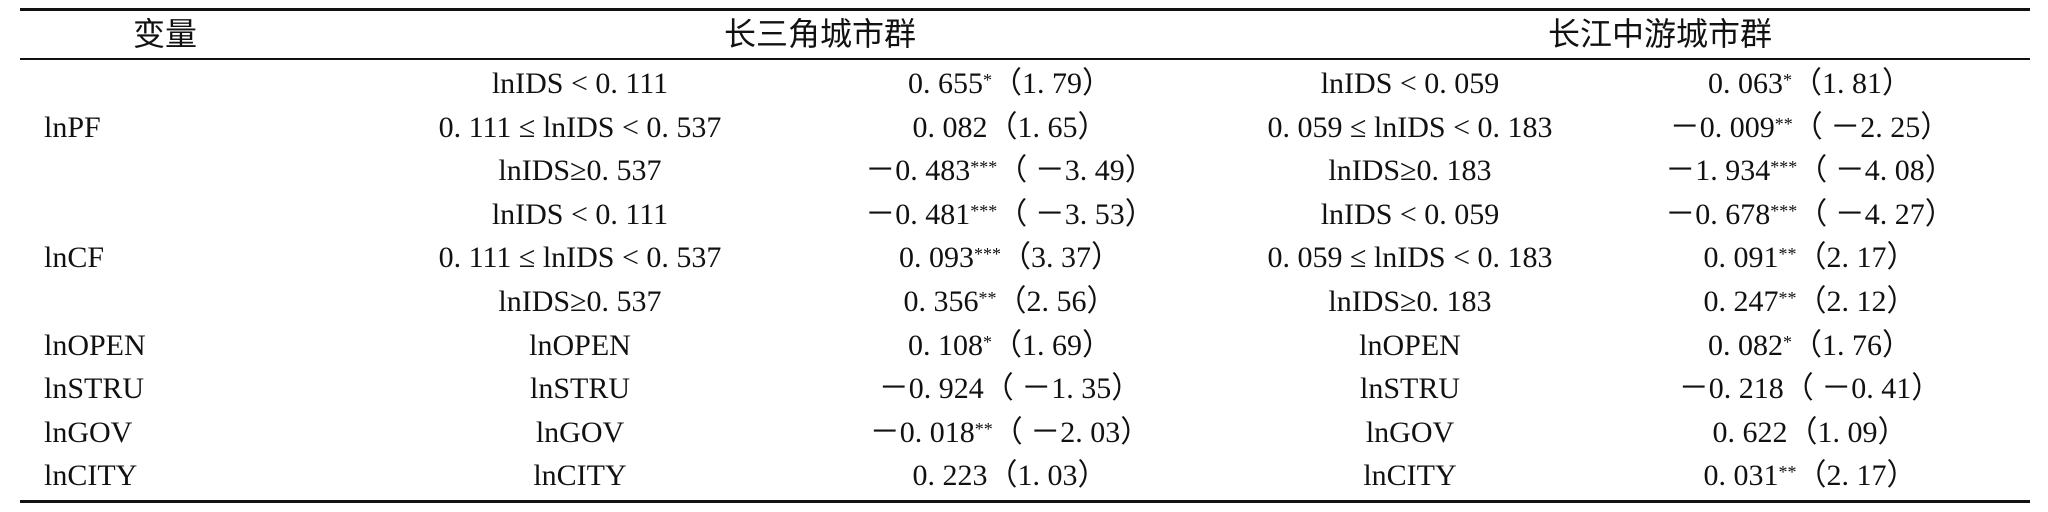  I want to click on header-rule, so click(1025, 59).